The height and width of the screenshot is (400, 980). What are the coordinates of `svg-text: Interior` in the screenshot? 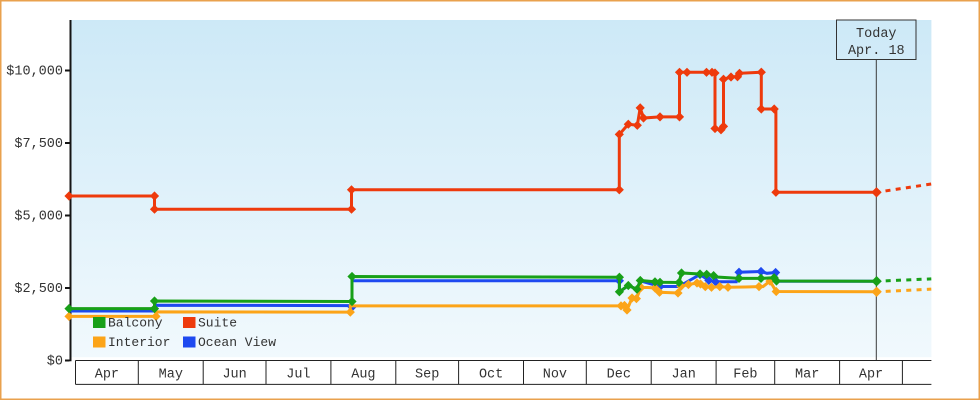 It's located at (139, 342).